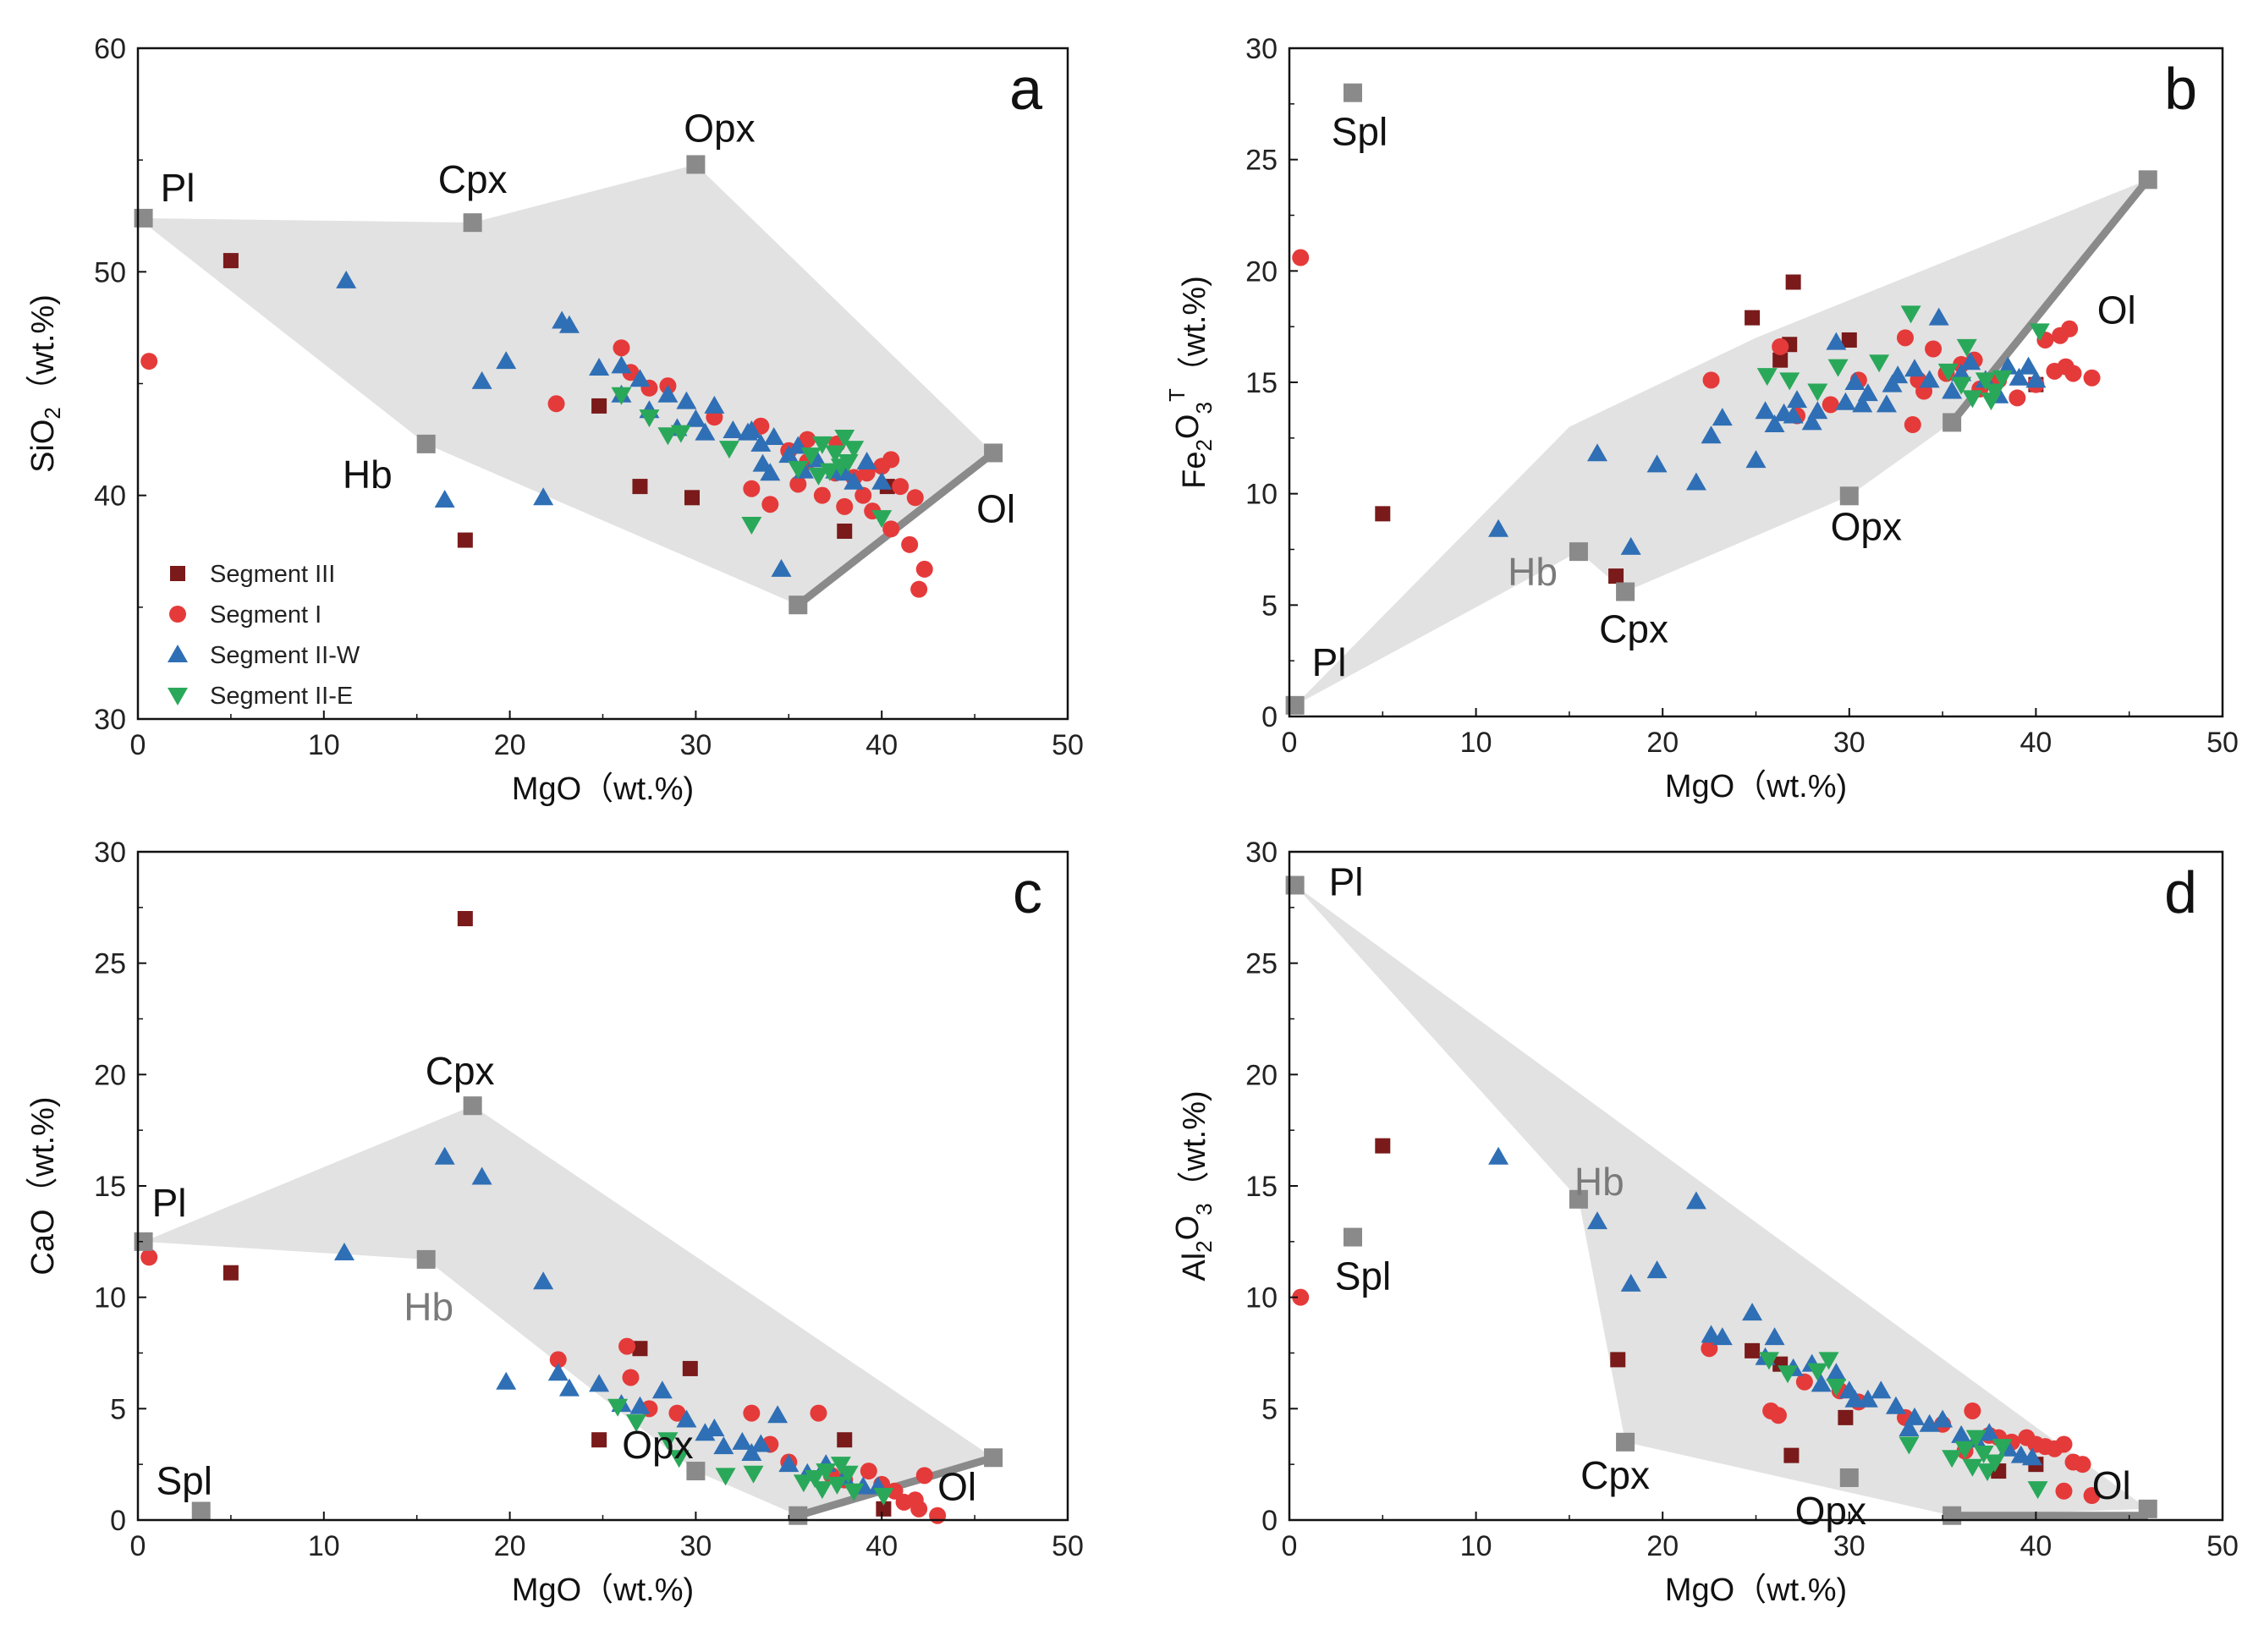 This screenshot has height=1652, width=2253. What do you see at coordinates (177, 614) in the screenshot?
I see `legend-marker-segment-i` at bounding box center [177, 614].